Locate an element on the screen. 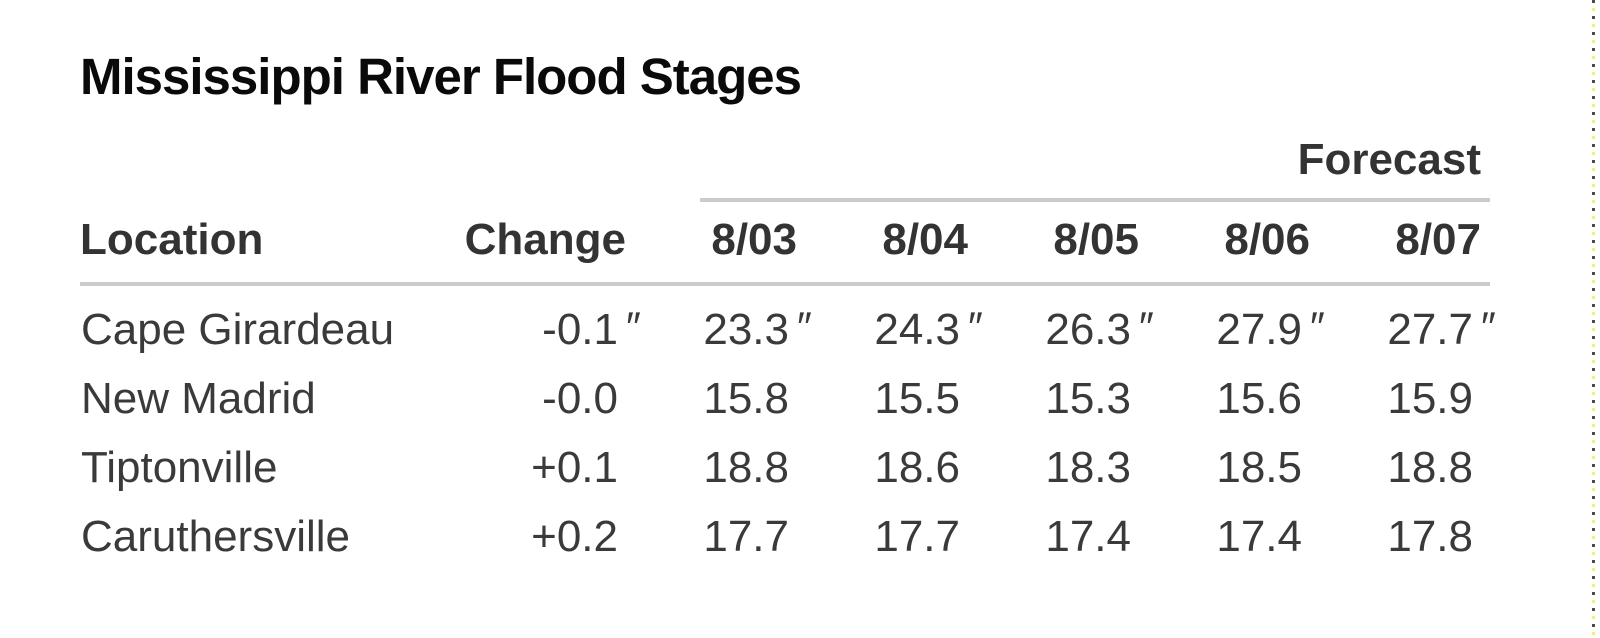  header-row: Location Change 8/03 8/04 8/05 8/06 8/07 is located at coordinates (785, 244).